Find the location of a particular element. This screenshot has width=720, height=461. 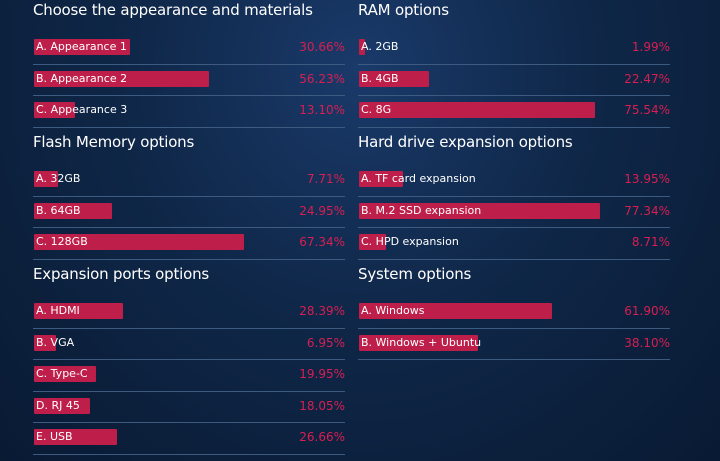

option-row: C. 128GB 67.34% is located at coordinates (189, 244).